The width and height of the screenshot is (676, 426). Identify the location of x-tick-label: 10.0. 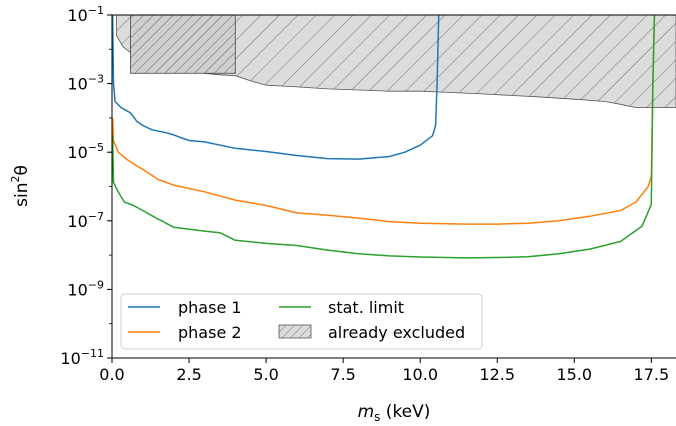
(420, 374).